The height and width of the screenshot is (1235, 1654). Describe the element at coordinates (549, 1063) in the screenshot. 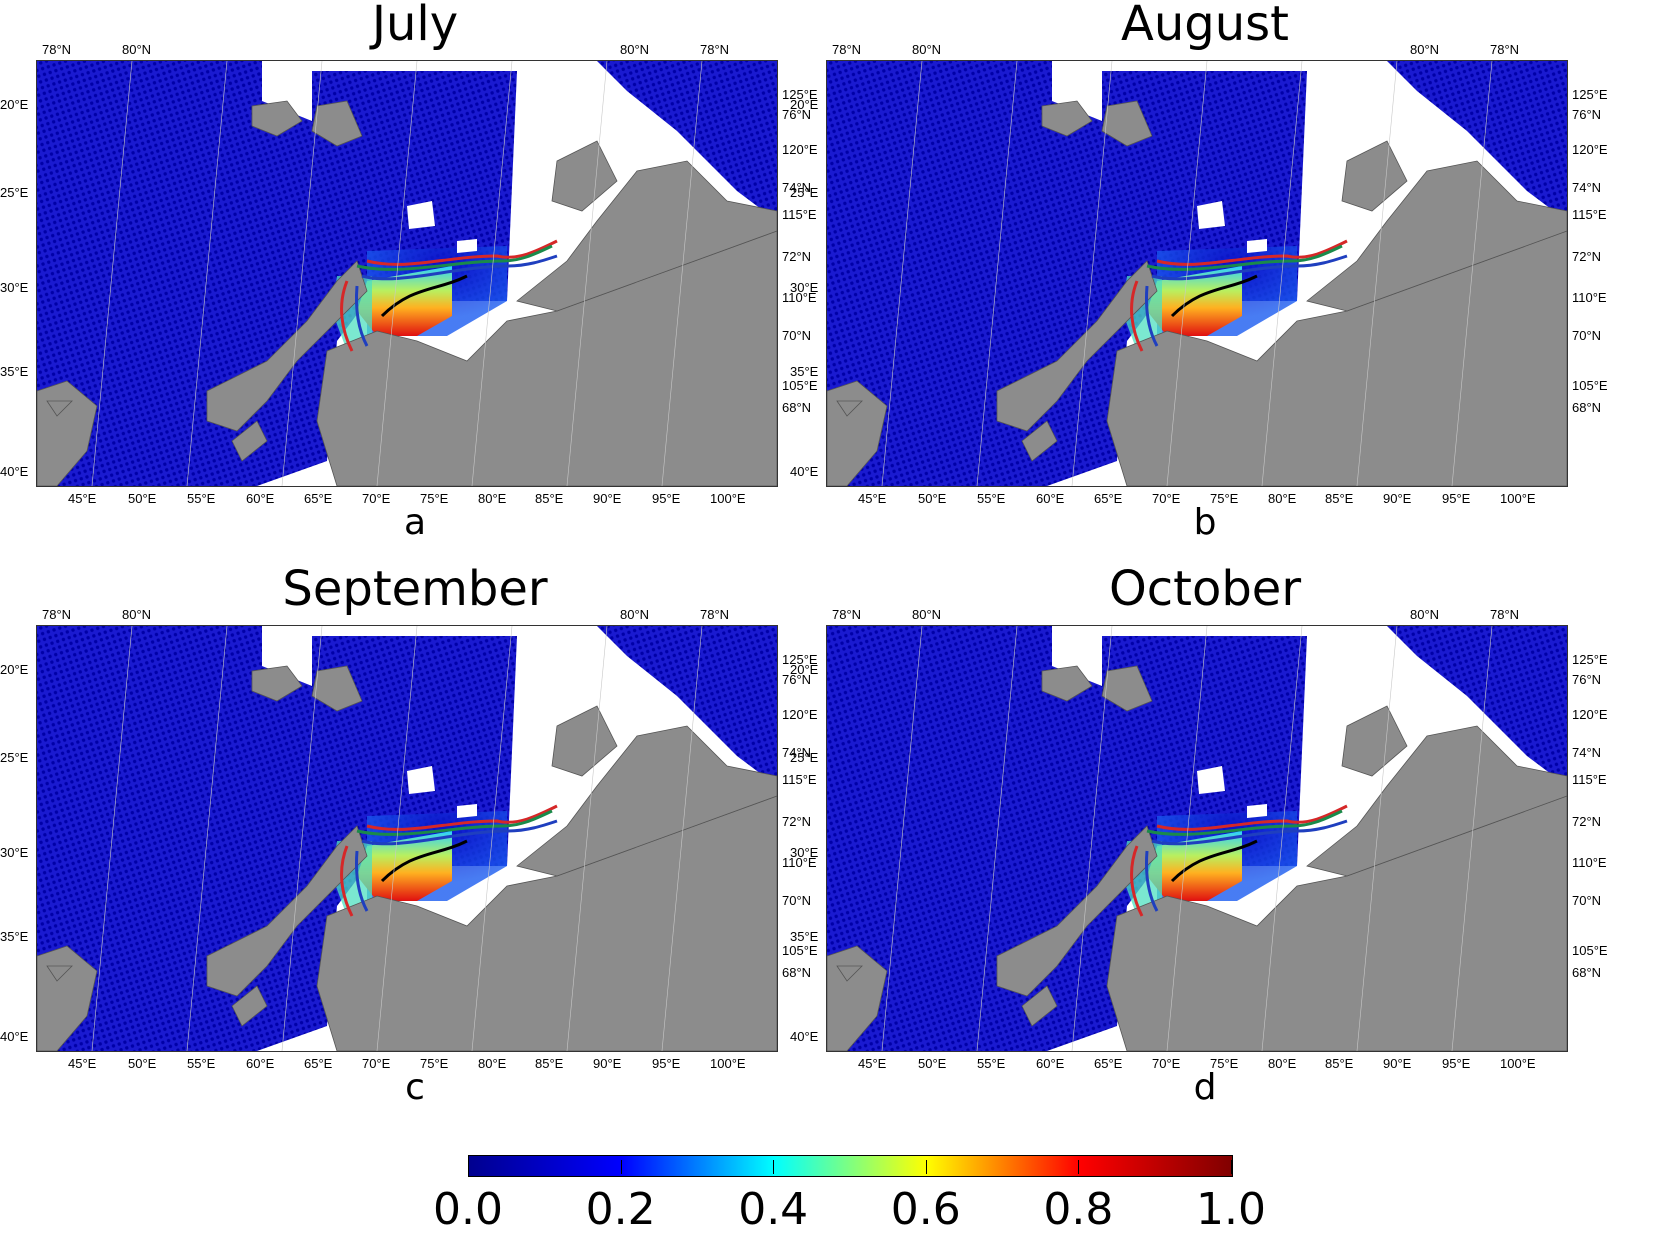

I see `bottom-axis-label: 85°E` at that location.